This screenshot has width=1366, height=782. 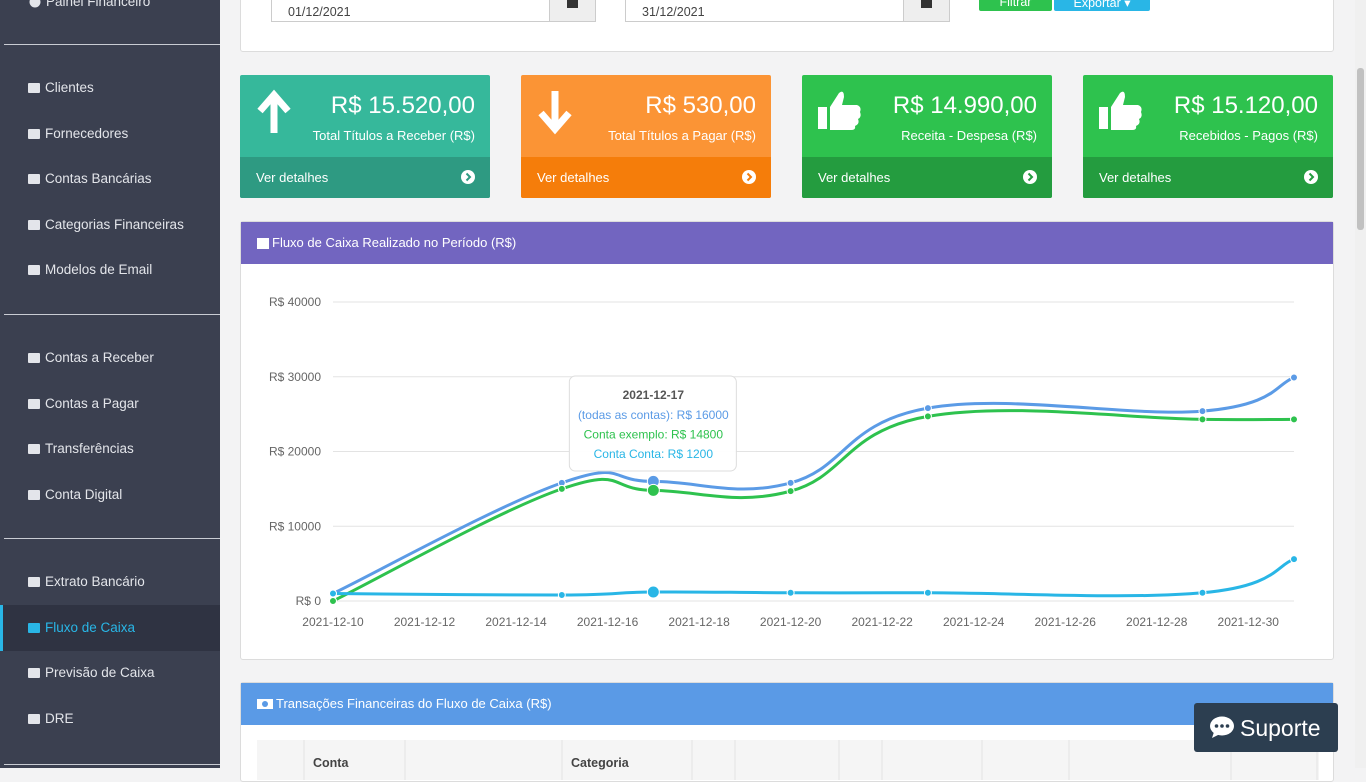 What do you see at coordinates (787, 26) in the screenshot?
I see `filter-panel: 01/12/2021 31/12/2021 Filtrar Exportar ▾` at bounding box center [787, 26].